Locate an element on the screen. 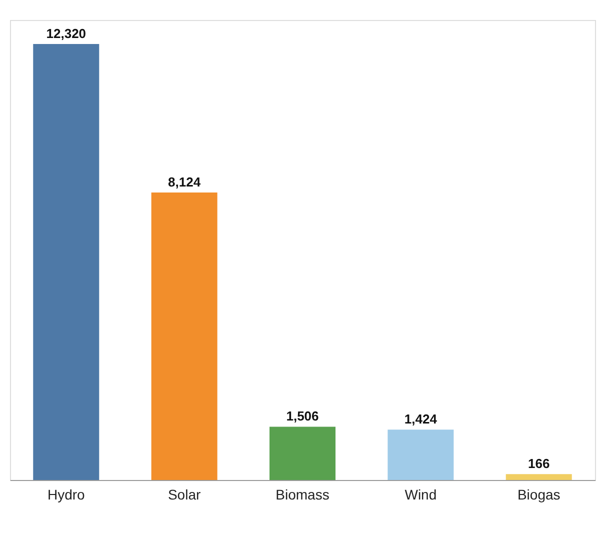 This screenshot has height=548, width=611. data-label: 1,506 is located at coordinates (302, 416).